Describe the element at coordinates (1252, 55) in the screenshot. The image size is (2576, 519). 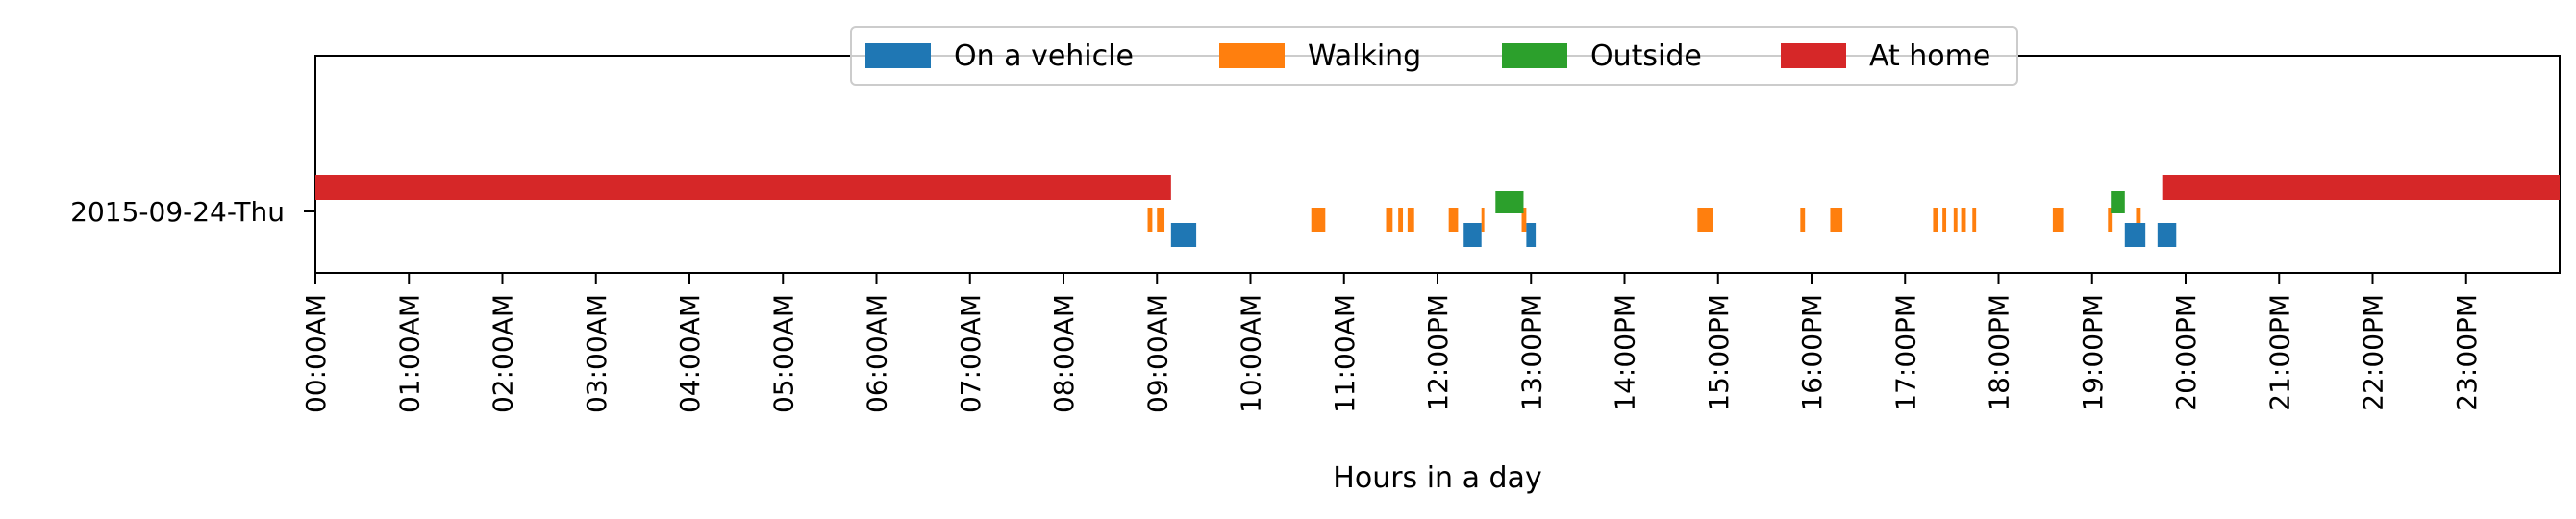
I see `legend-swatch-walking` at that location.